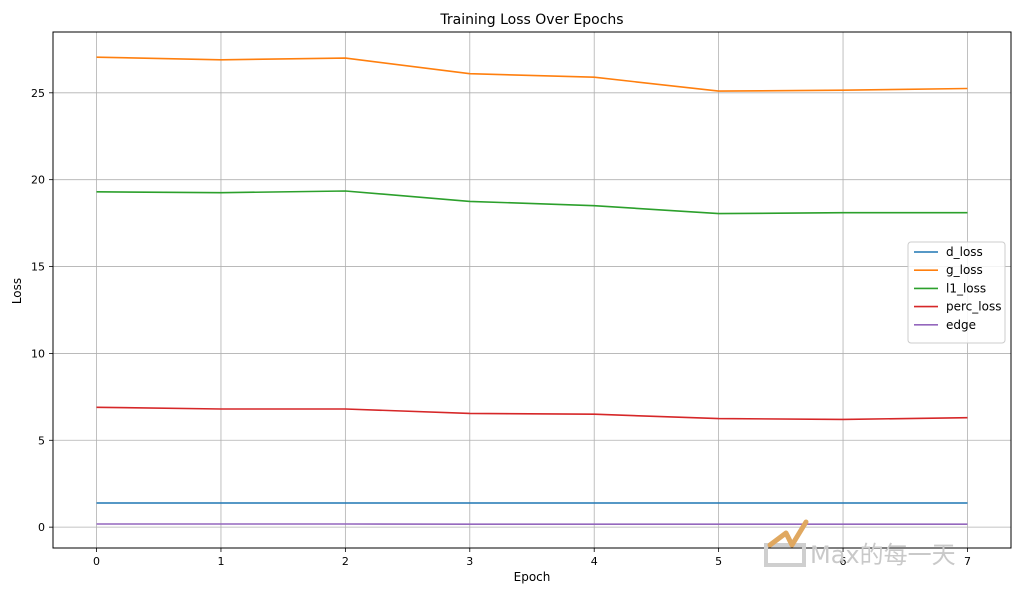  I want to click on x-tick-label: 0, so click(96, 561).